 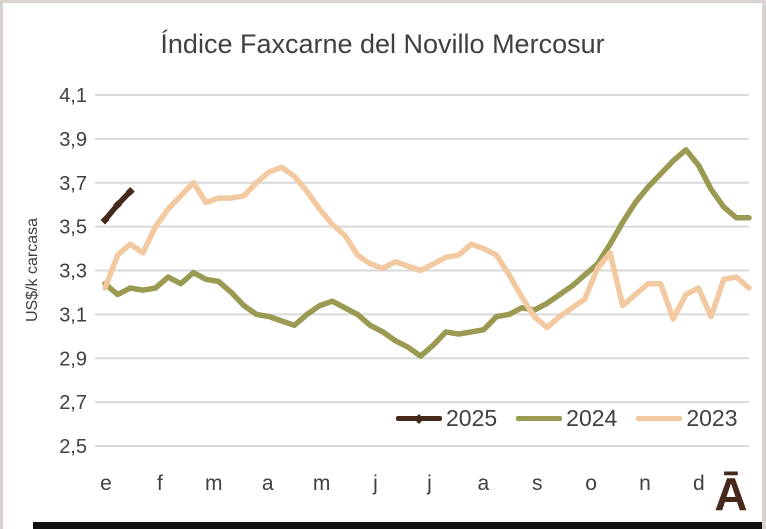 I want to click on y-tick-label: 4,1, so click(x=73, y=96).